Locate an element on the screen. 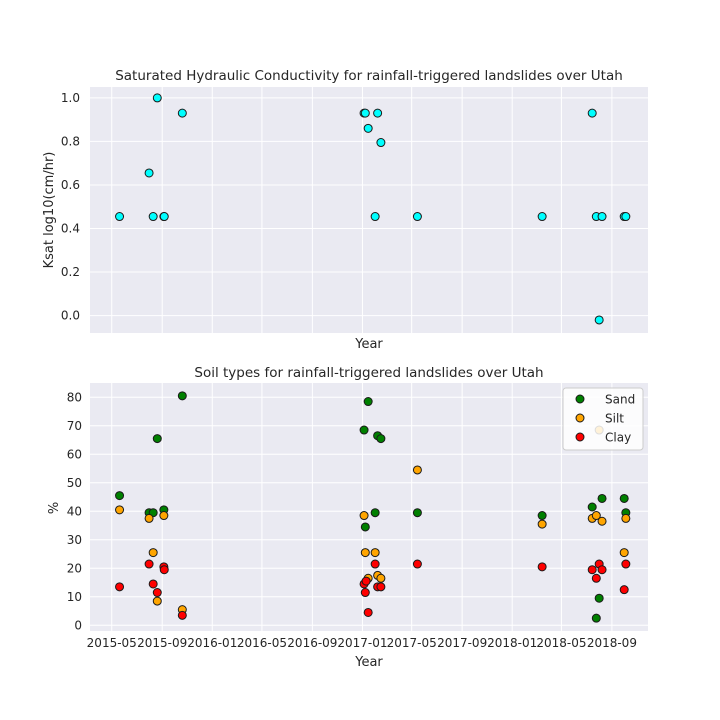  ksat-y-tick-label: 0.6 is located at coordinates (70, 185).